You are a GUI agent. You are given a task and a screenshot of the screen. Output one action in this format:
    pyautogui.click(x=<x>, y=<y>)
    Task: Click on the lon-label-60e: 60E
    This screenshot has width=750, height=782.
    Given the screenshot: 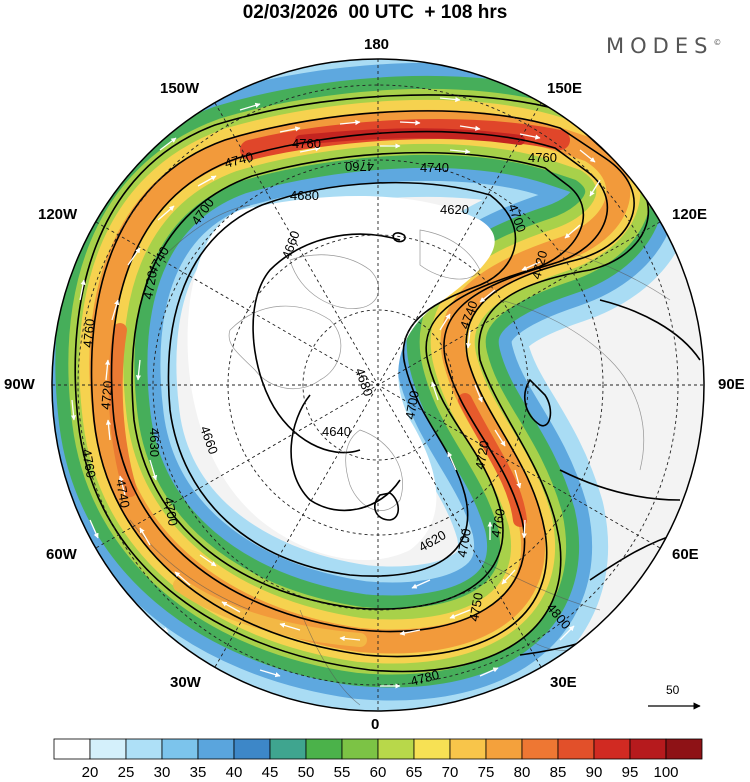 What is the action you would take?
    pyautogui.click(x=685, y=554)
    